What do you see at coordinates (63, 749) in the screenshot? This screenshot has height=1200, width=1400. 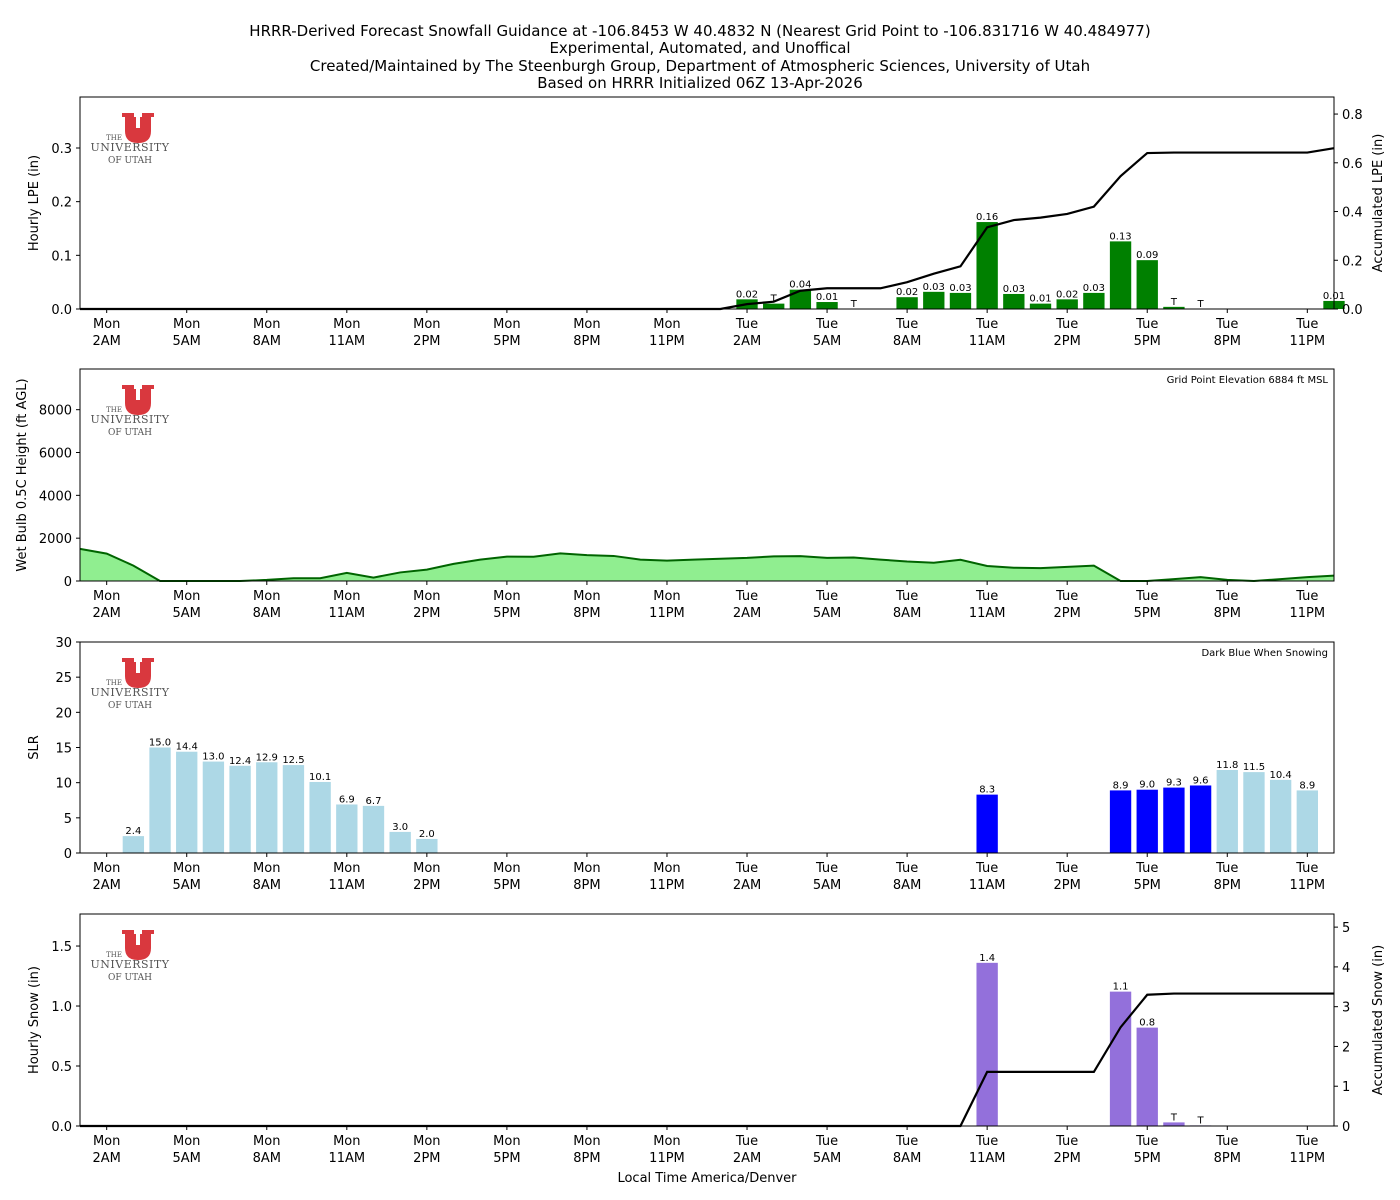 I see `y-tick-label: 15` at bounding box center [63, 749].